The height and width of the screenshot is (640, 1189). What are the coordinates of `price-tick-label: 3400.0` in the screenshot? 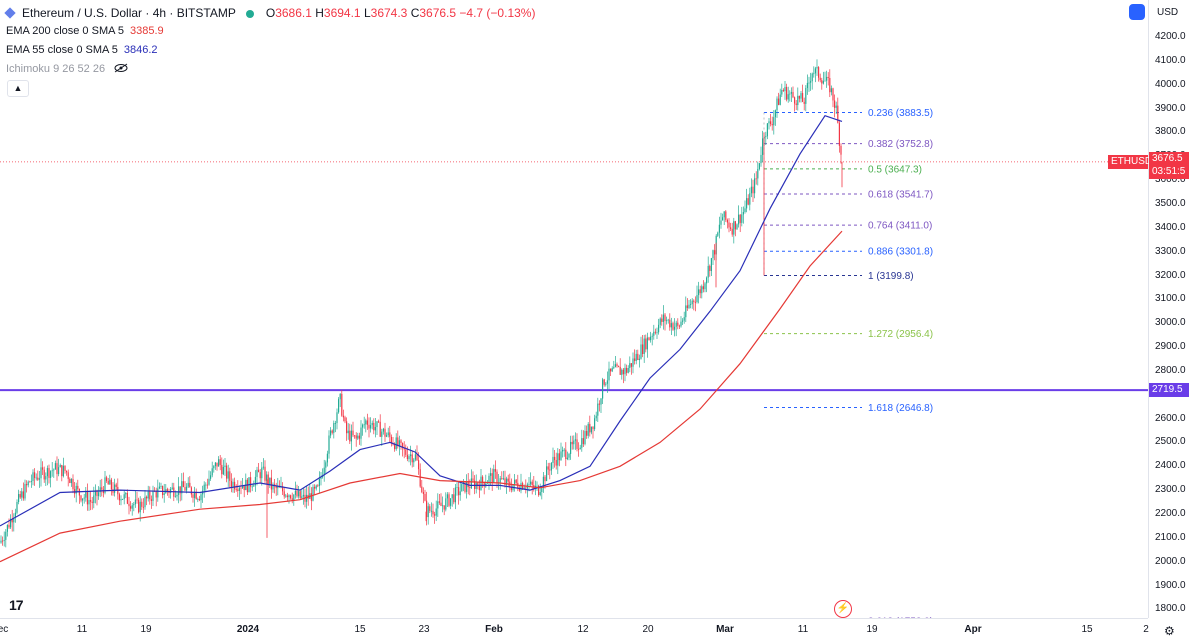 It's located at (1170, 227).